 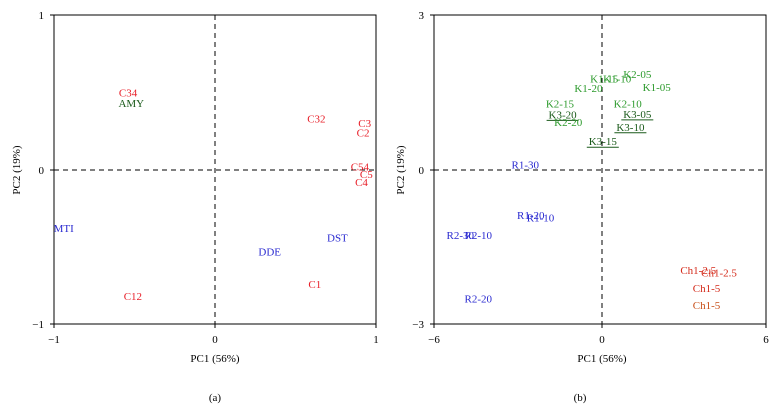 I want to click on panel-b-point-label: K3-10, so click(x=630, y=128).